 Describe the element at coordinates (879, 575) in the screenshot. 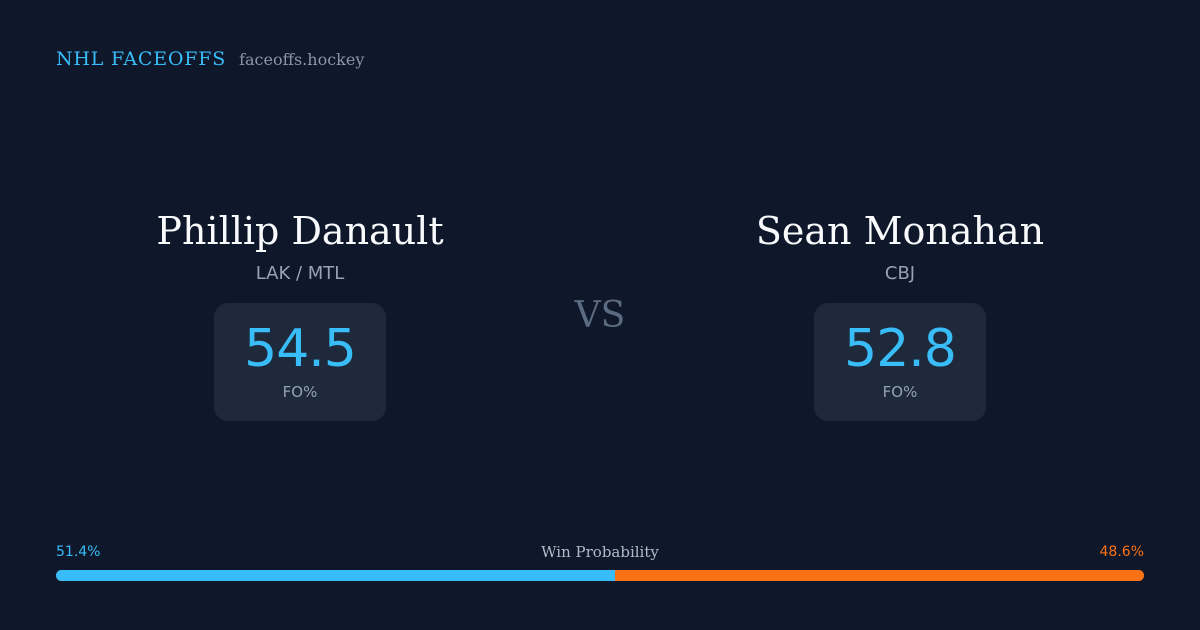

I see `win-probability-right-fill` at that location.